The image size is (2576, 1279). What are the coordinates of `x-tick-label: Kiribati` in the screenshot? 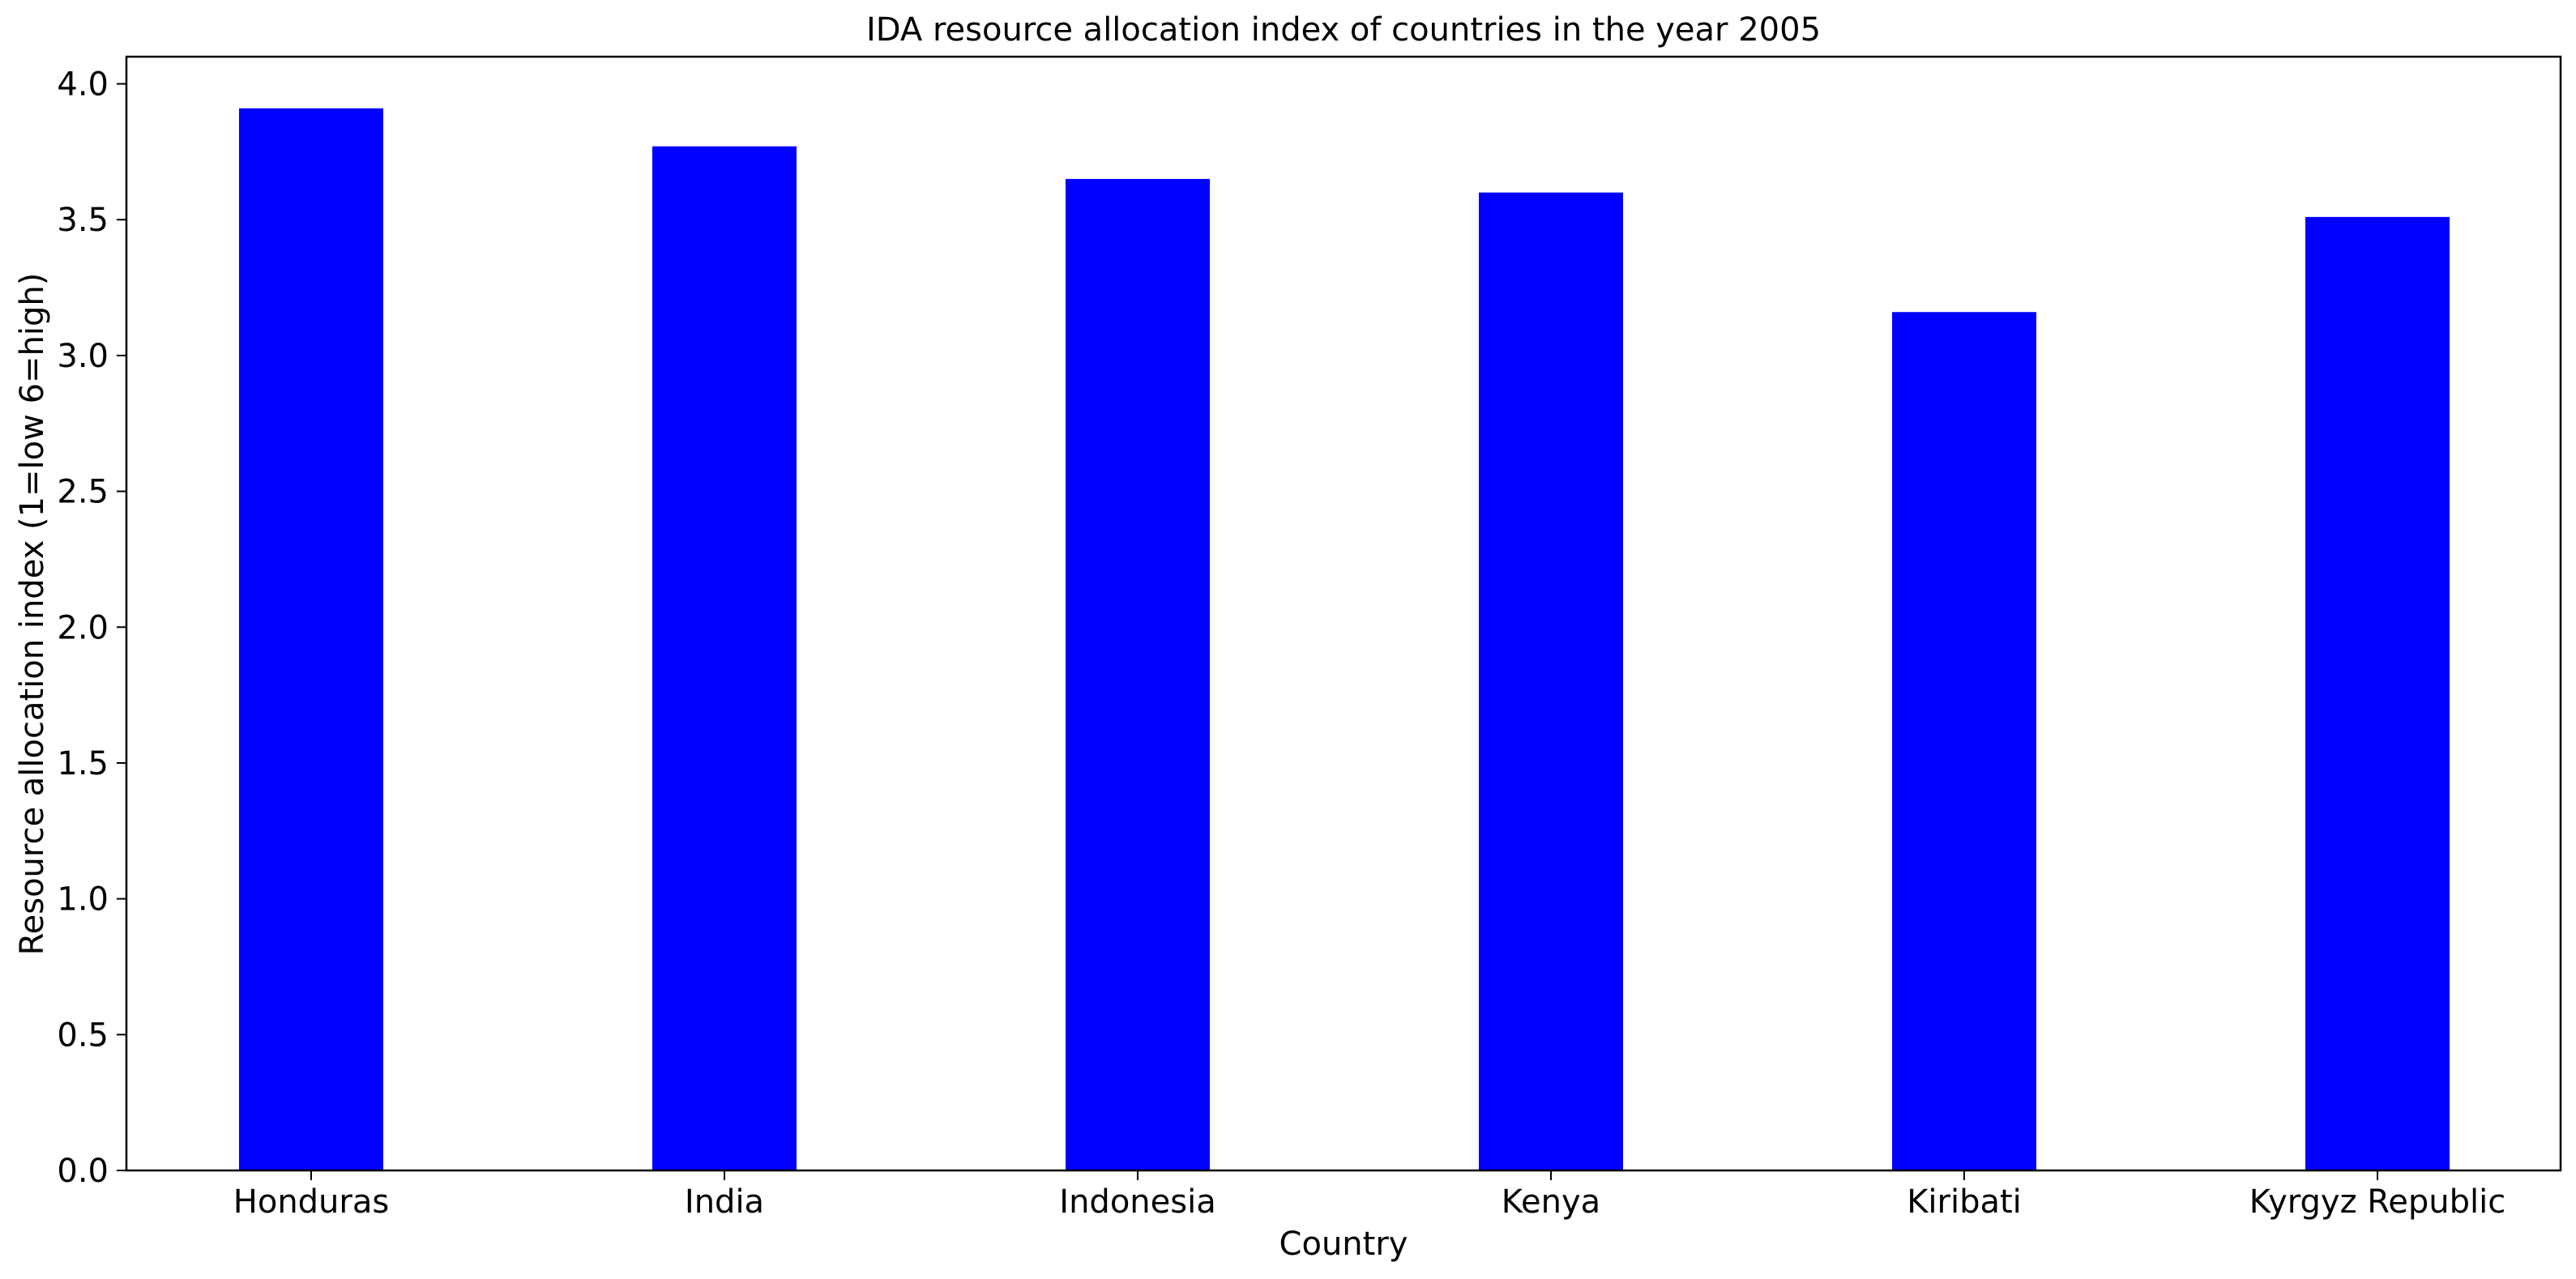 It's located at (1964, 1202).